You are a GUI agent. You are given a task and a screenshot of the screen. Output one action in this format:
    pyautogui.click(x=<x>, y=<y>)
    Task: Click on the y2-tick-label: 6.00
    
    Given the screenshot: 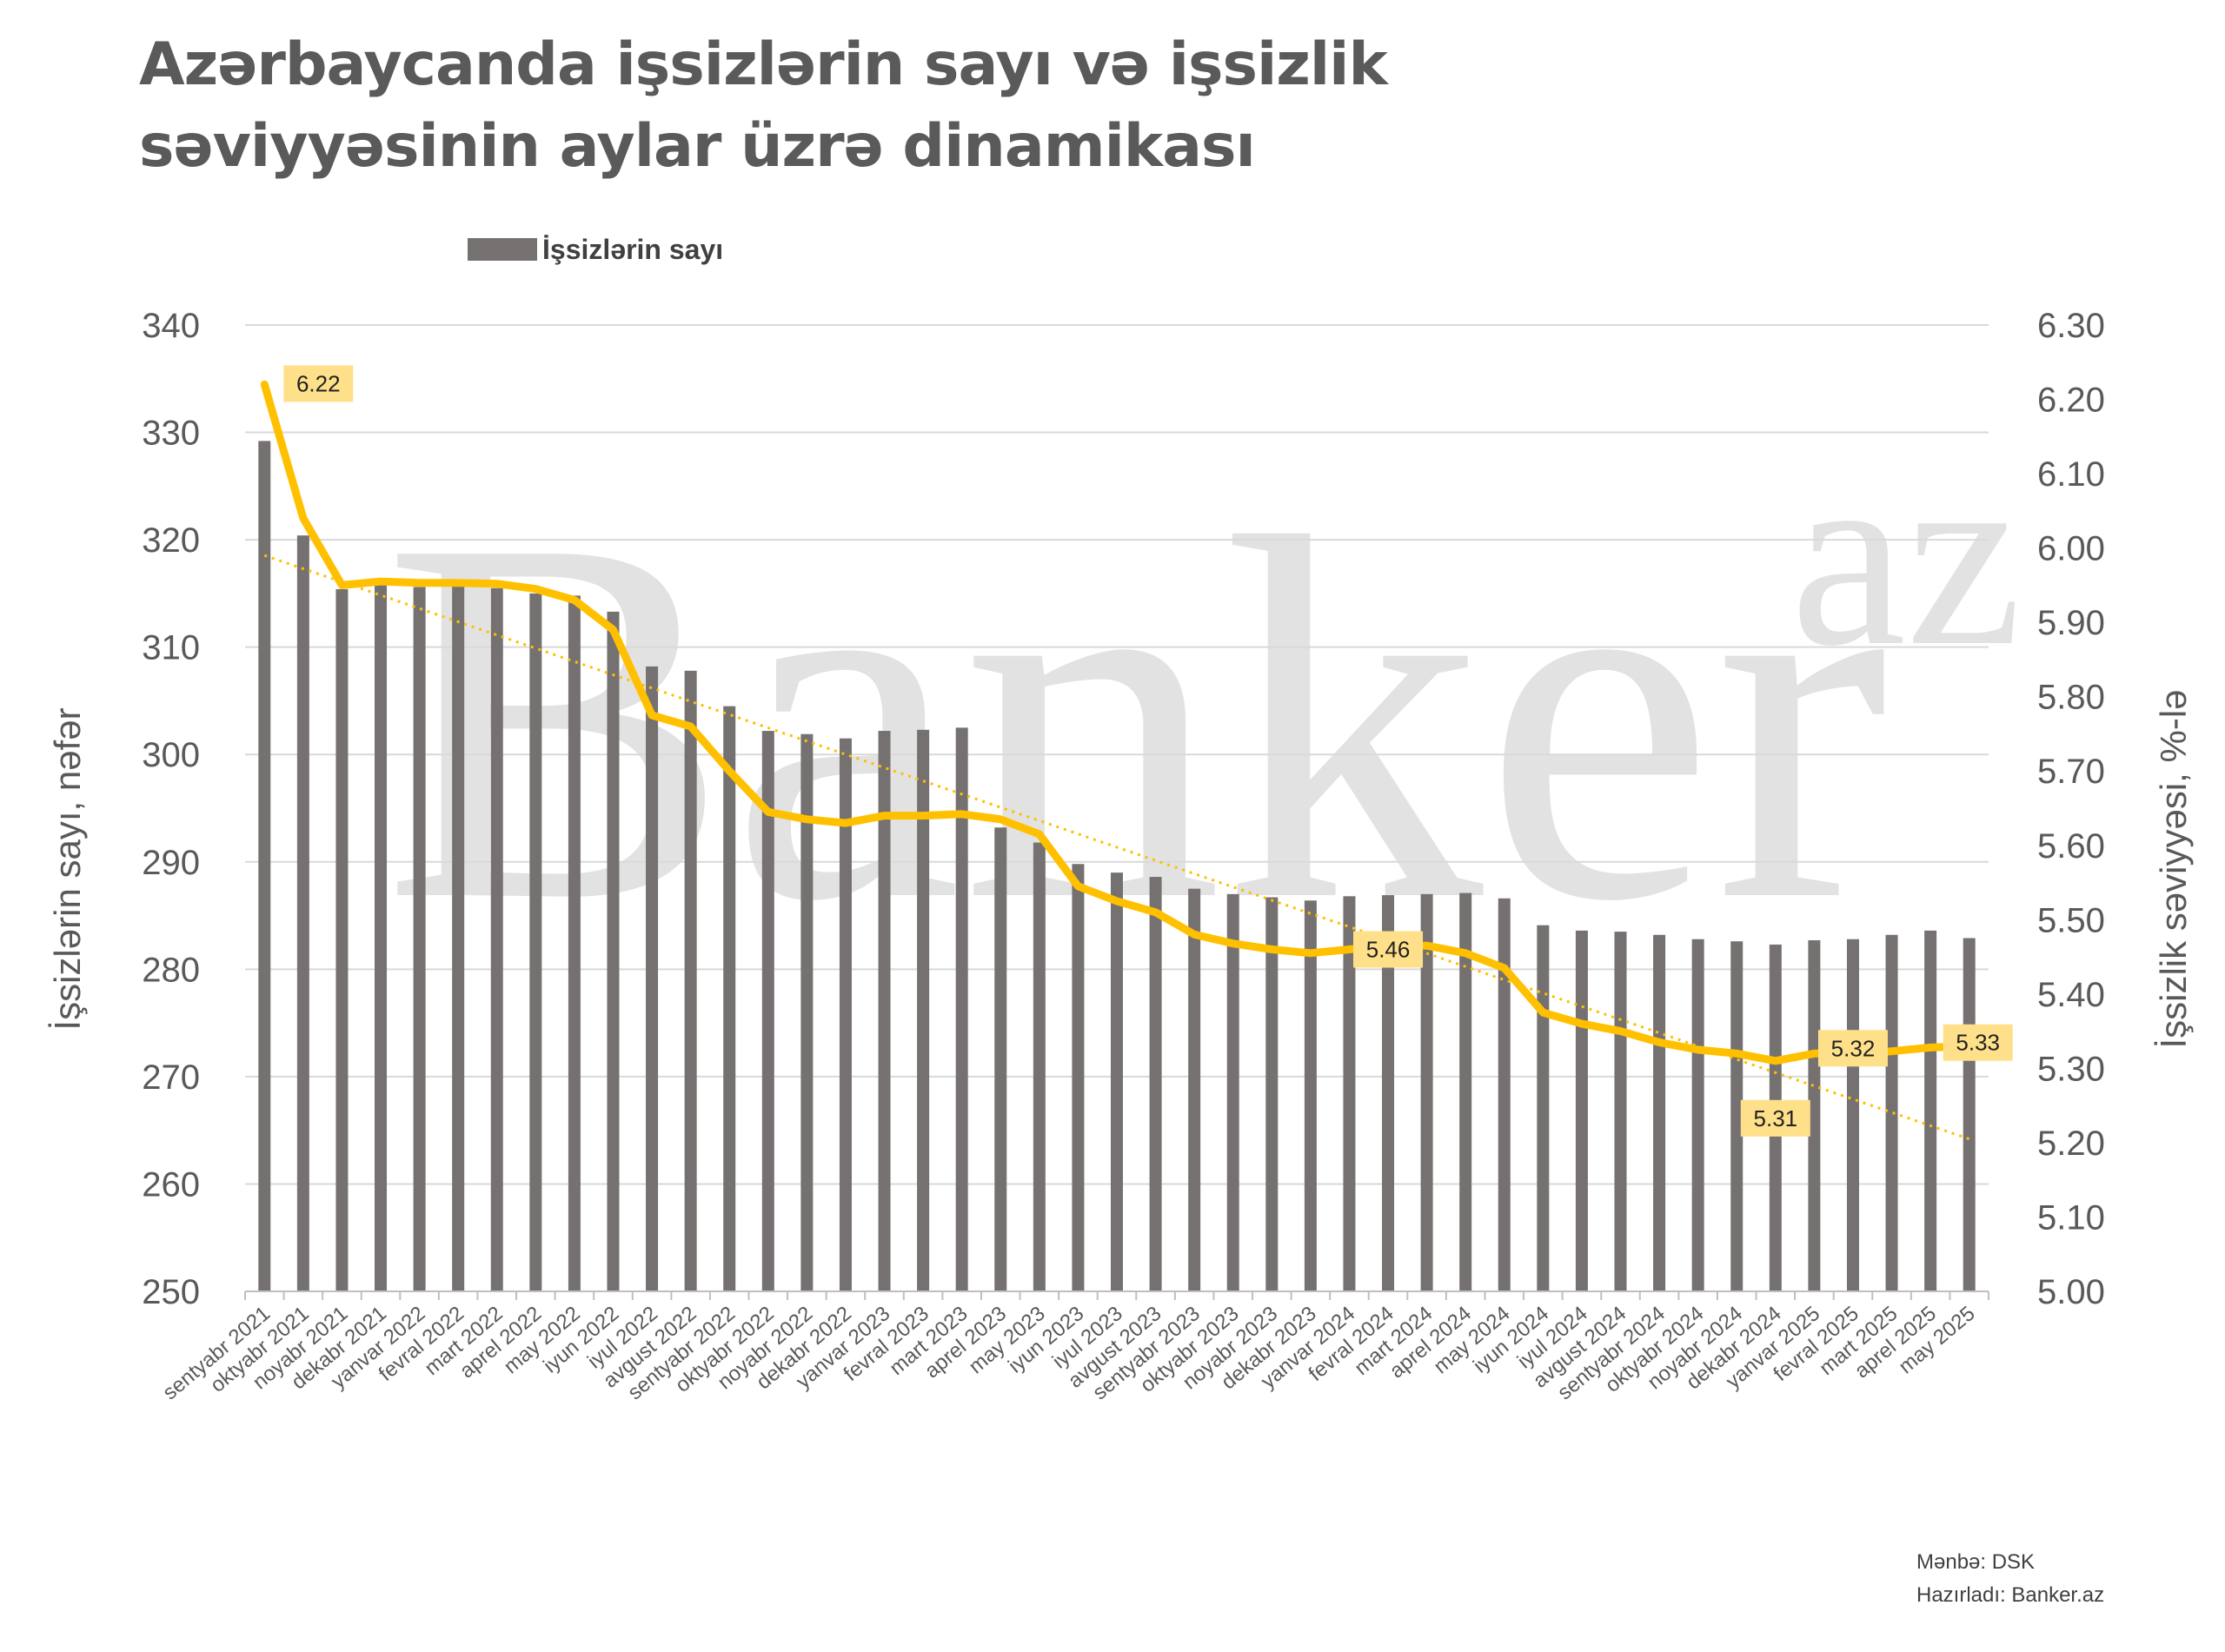 What is the action you would take?
    pyautogui.click(x=2071, y=549)
    